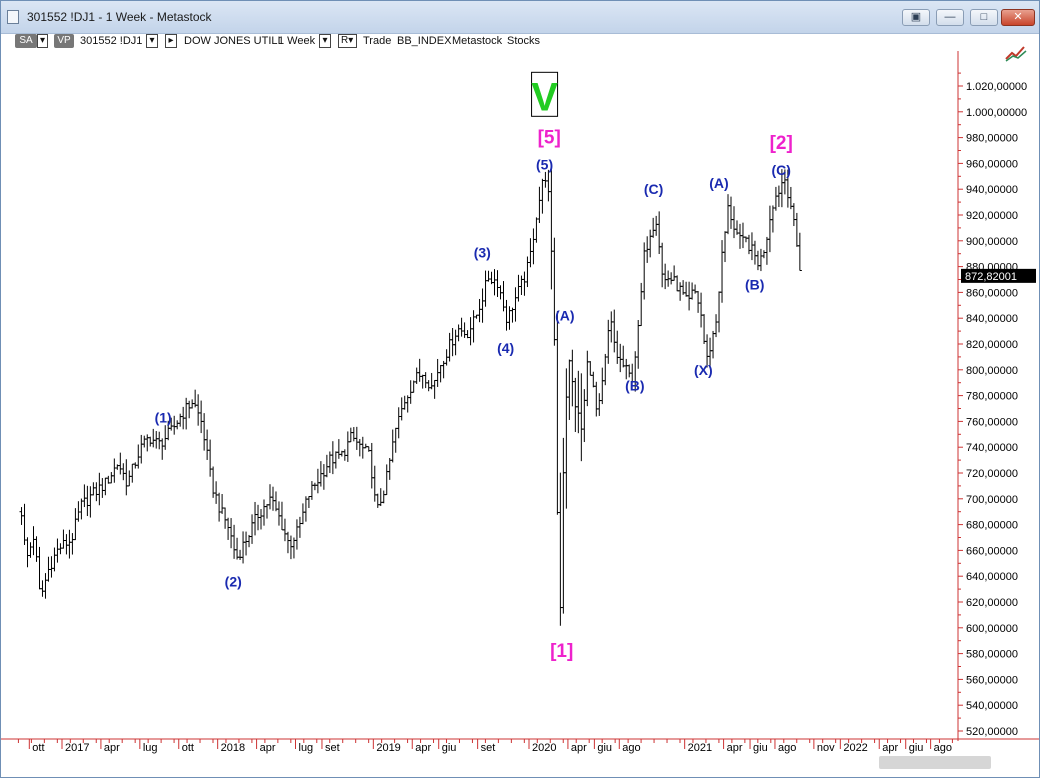  I want to click on y-tick-label: 980,00000, so click(992, 139).